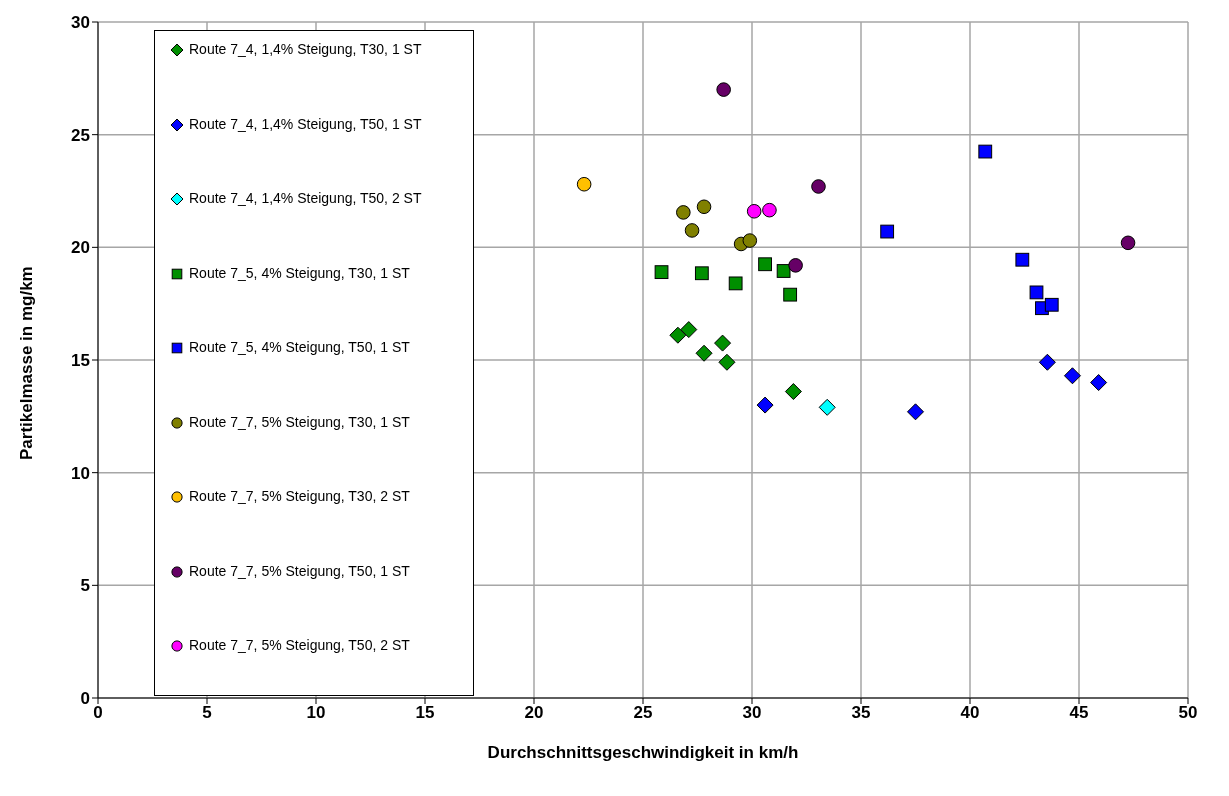 Image resolution: width=1229 pixels, height=796 pixels. Describe the element at coordinates (299, 272) in the screenshot. I see `legend-label: Route 7_5, 4% Steigung, T30, 1 ST` at that location.